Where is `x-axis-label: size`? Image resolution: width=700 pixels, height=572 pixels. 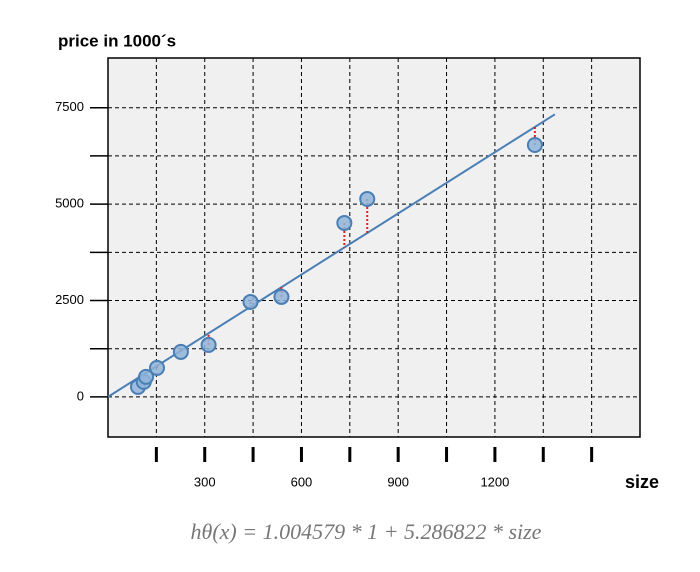
x-axis-label: size is located at coordinates (642, 482).